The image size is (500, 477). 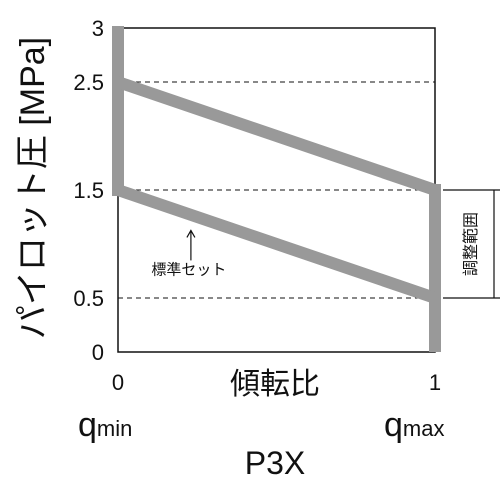 What do you see at coordinates (275, 384) in the screenshot?
I see `x-axis-label: 傾転比` at bounding box center [275, 384].